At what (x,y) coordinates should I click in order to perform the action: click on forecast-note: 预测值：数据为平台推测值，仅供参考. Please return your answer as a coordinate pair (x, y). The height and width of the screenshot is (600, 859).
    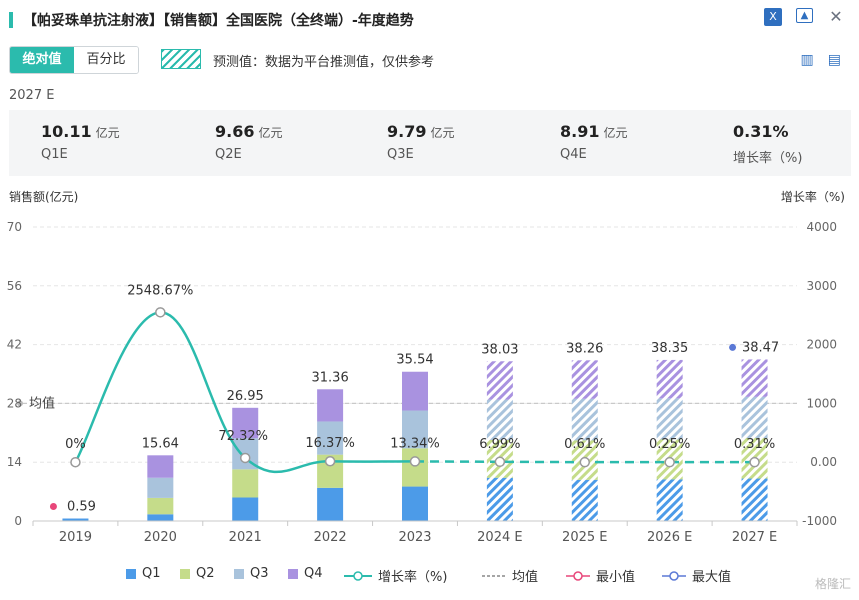
    Looking at the image, I should click on (324, 62).